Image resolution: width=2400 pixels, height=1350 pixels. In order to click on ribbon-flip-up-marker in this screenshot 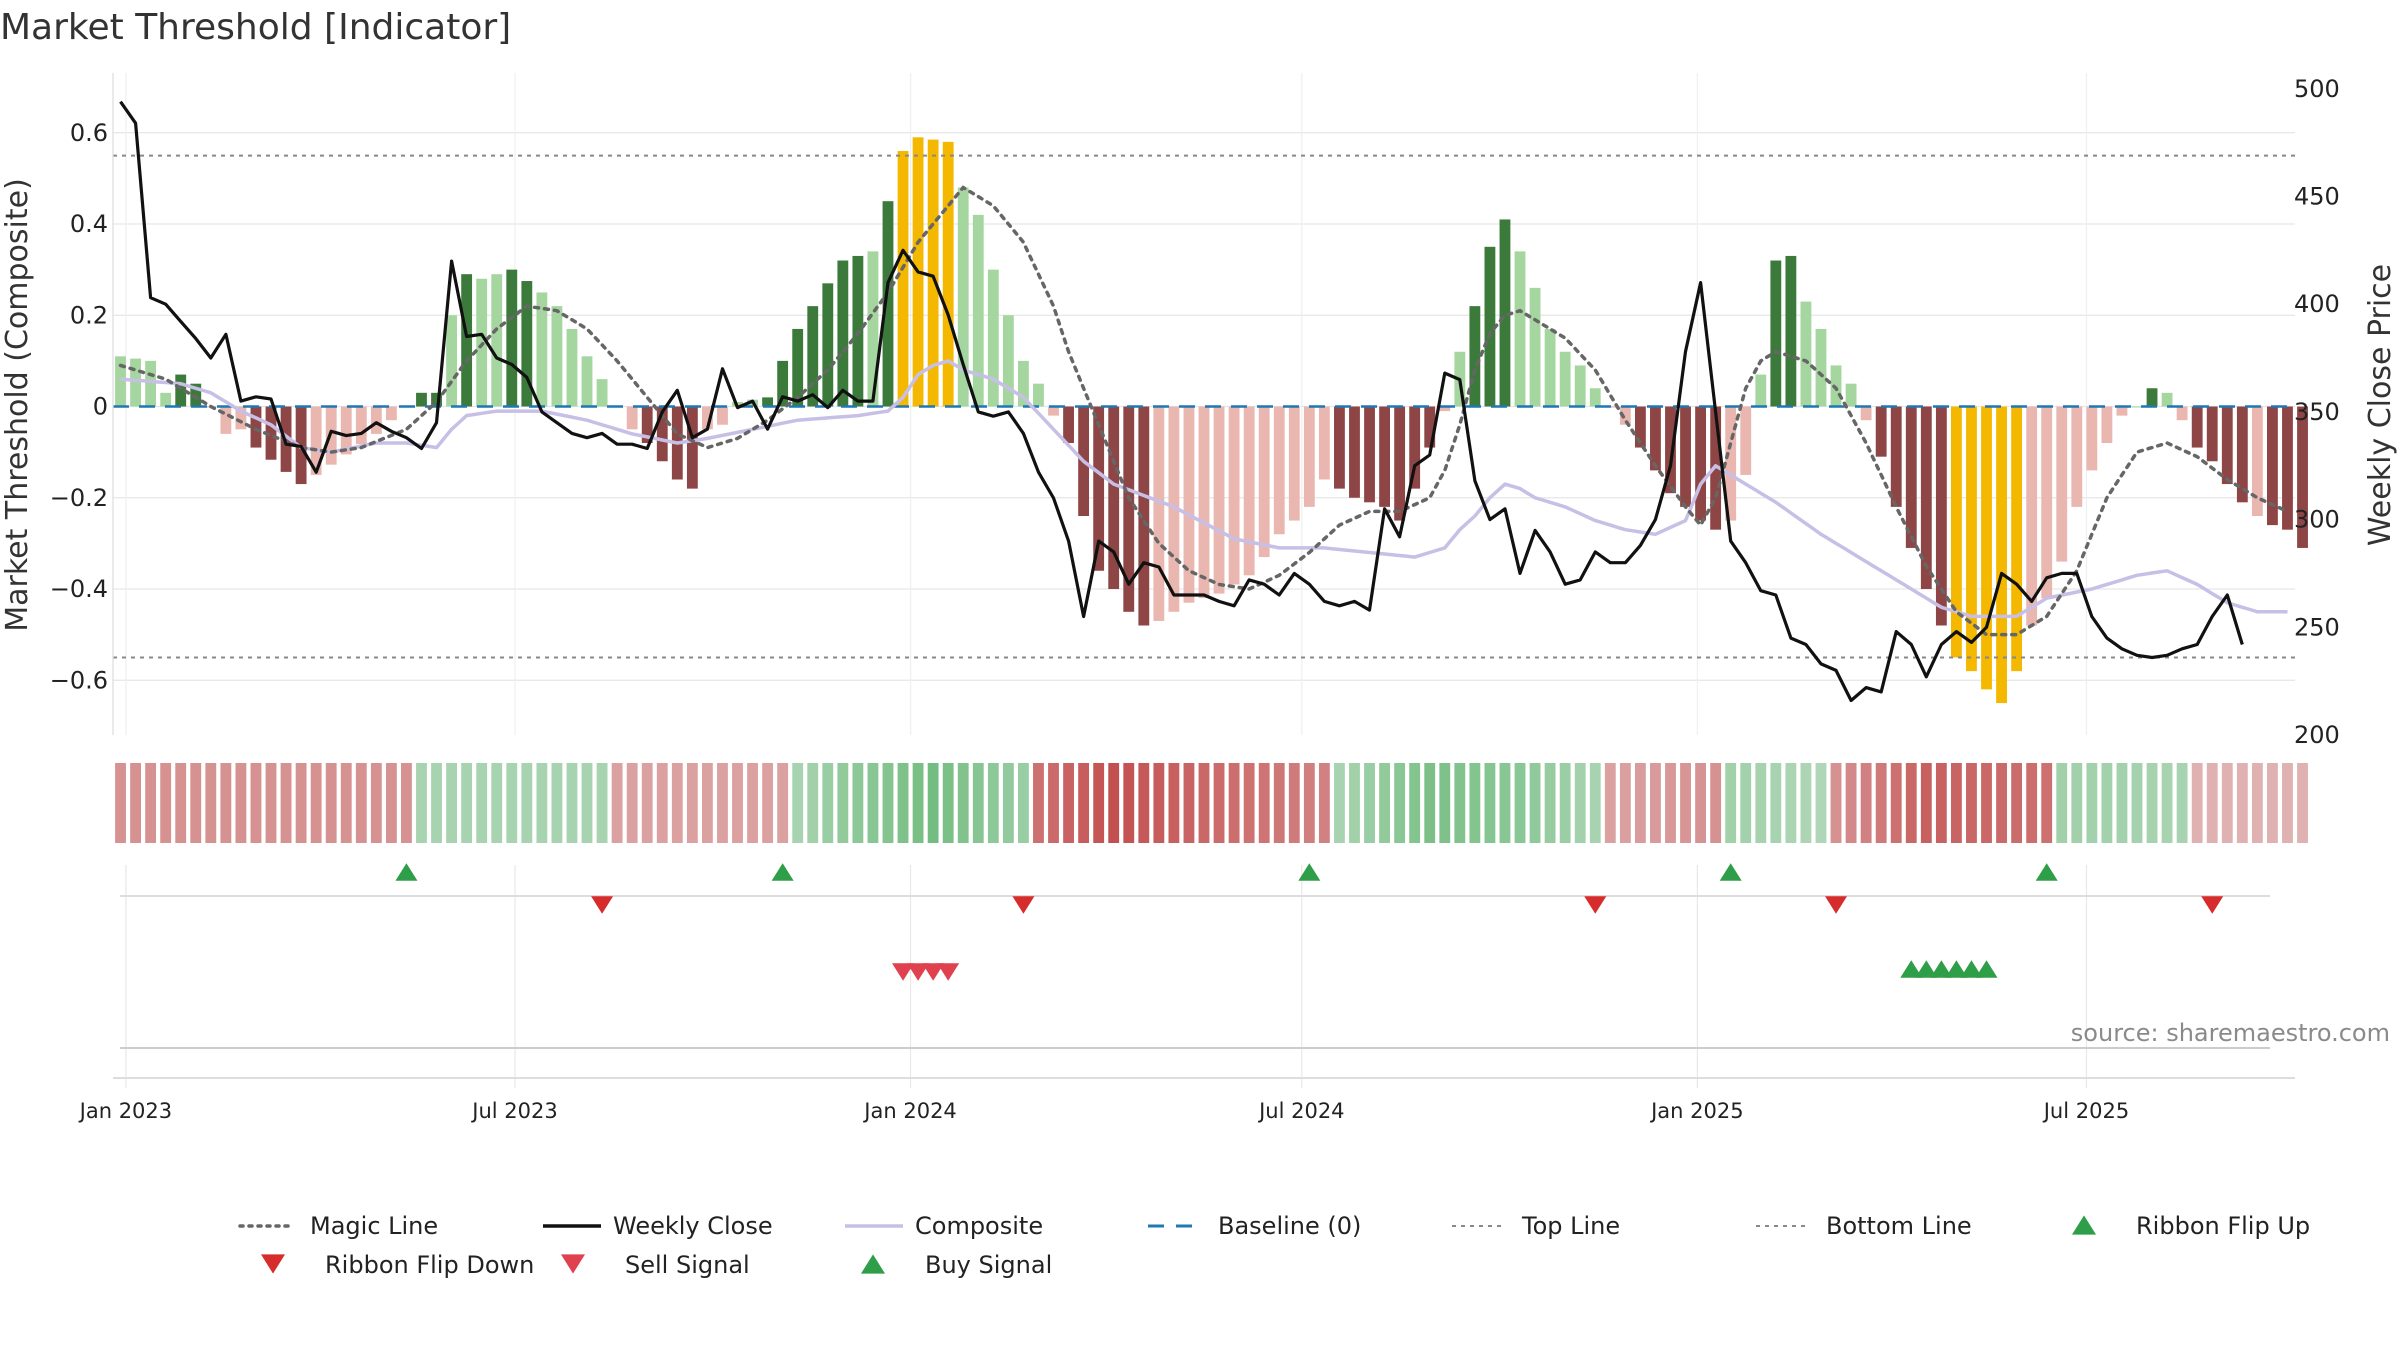, I will do `click(782, 872)`.